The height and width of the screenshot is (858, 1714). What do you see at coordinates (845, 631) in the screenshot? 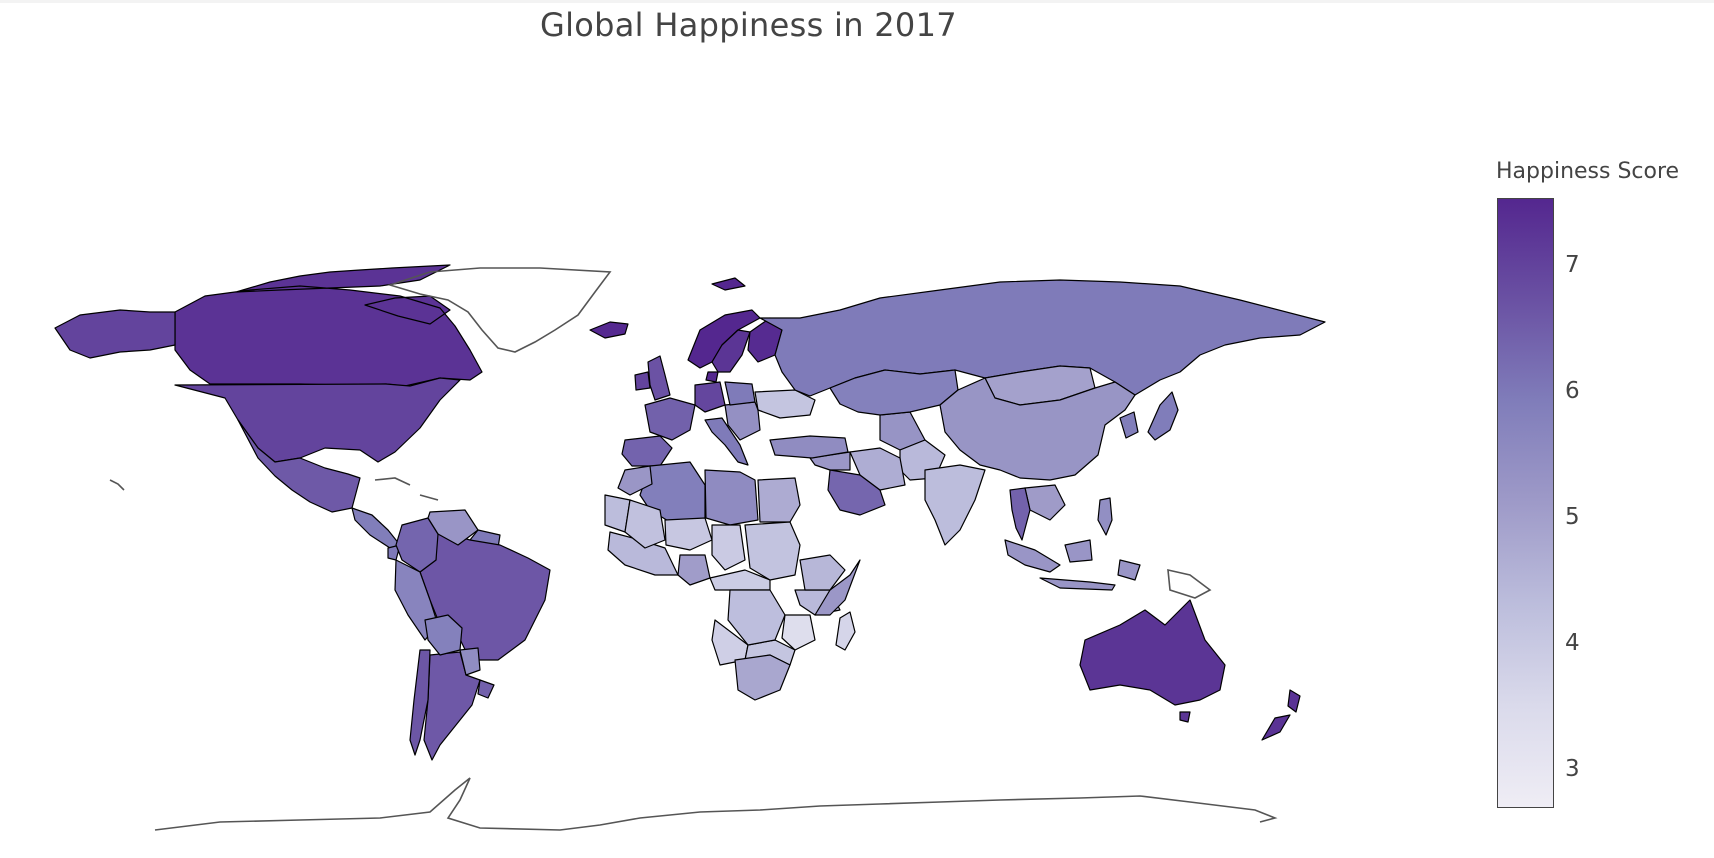
I see `country-madagascar` at bounding box center [845, 631].